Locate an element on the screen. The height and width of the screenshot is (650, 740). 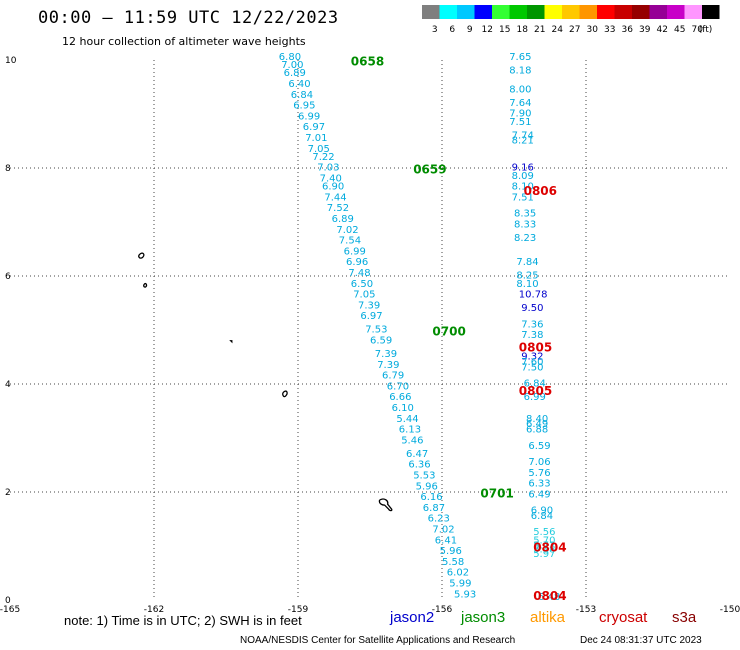
wave-height-label: 7.84 is located at coordinates (527, 262).